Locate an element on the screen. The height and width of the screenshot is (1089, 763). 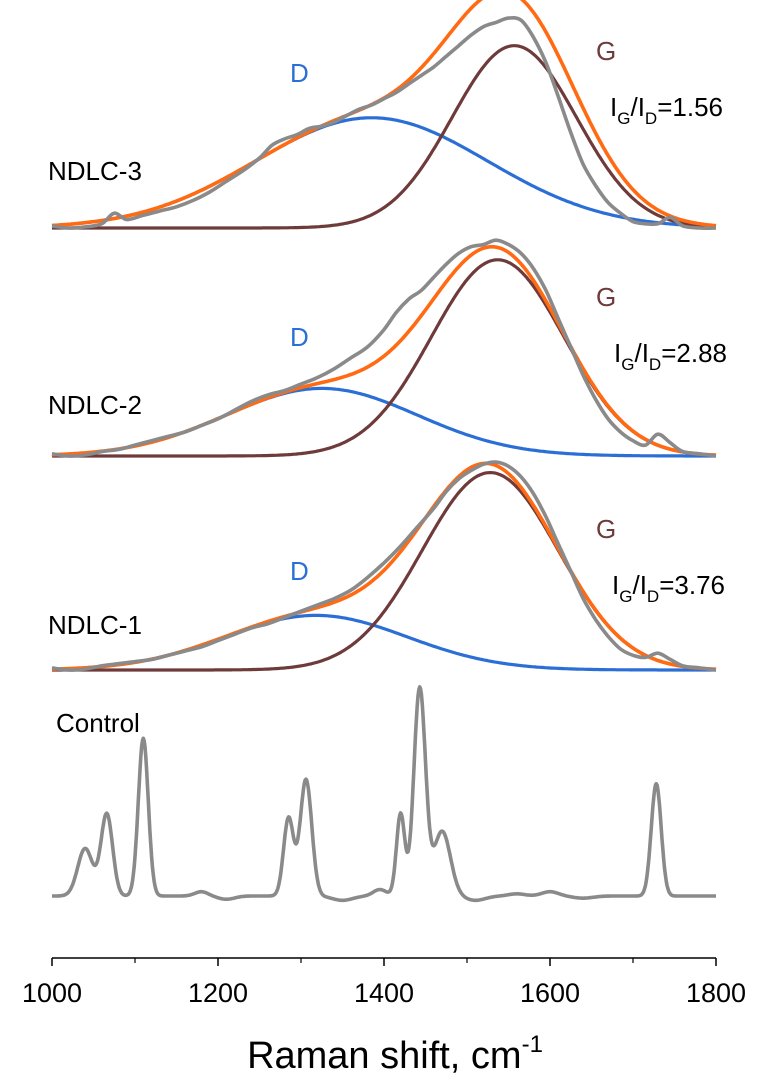
x-axis: 1000 1200 1400 1600 1800 is located at coordinates (384, 982).